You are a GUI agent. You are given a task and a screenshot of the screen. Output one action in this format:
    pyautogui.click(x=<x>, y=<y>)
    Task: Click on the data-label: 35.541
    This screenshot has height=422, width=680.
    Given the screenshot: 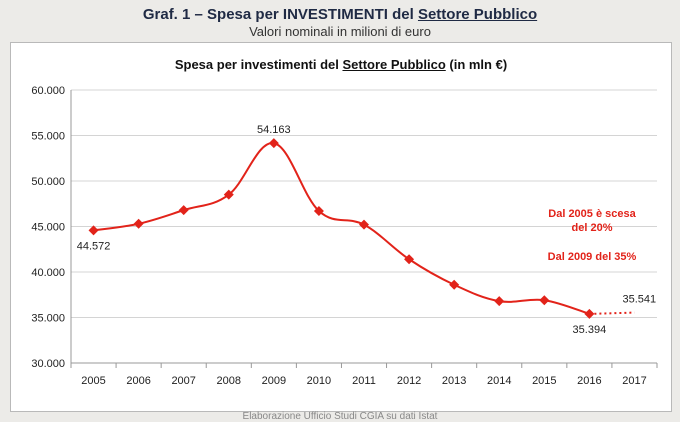 What is the action you would take?
    pyautogui.click(x=639, y=300)
    